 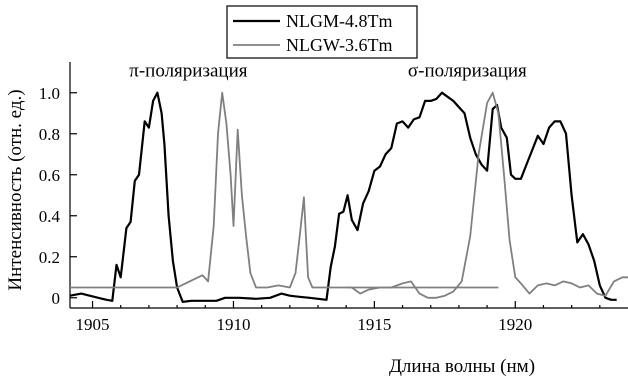 I want to click on legend-label: NLGM-4.8Tm, so click(x=339, y=21).